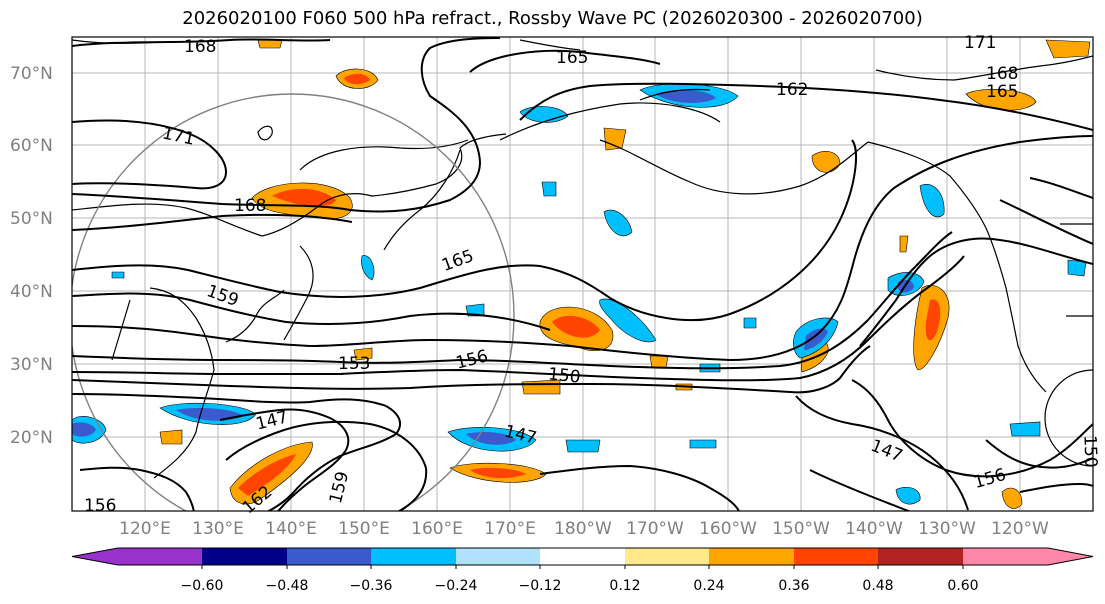  Describe the element at coordinates (100, 506) in the screenshot. I see `contour-label: 156` at that location.